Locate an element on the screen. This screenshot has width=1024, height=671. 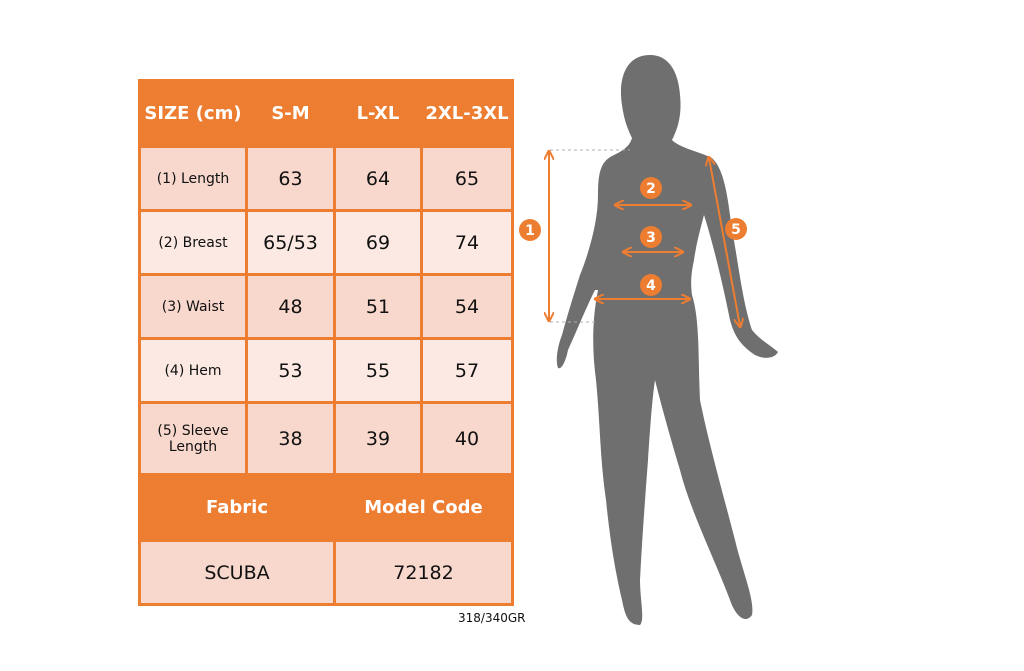
cell: 69 is located at coordinates (378, 242).